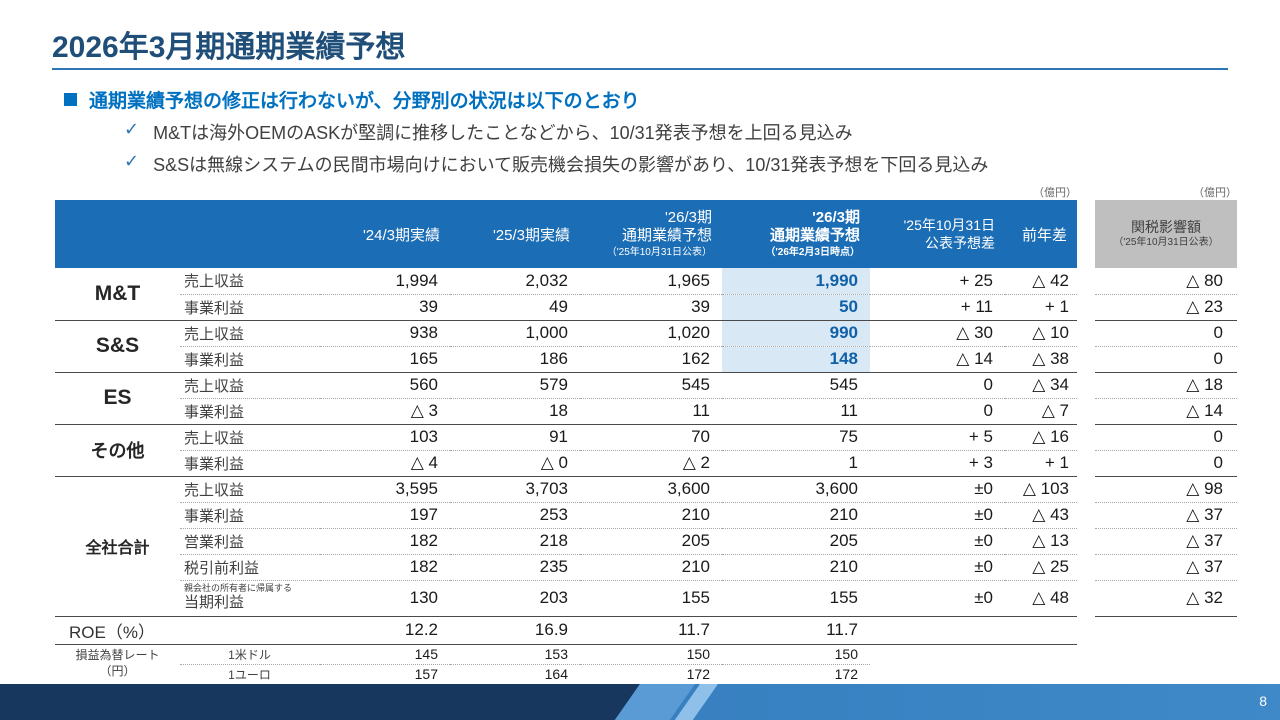  Describe the element at coordinates (651, 463) in the screenshot. I see `value-cell: △ 2` at that location.